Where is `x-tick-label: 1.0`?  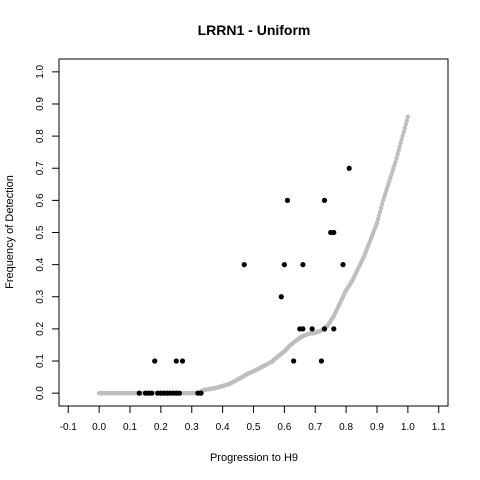 x-tick-label: 1.0 is located at coordinates (408, 427).